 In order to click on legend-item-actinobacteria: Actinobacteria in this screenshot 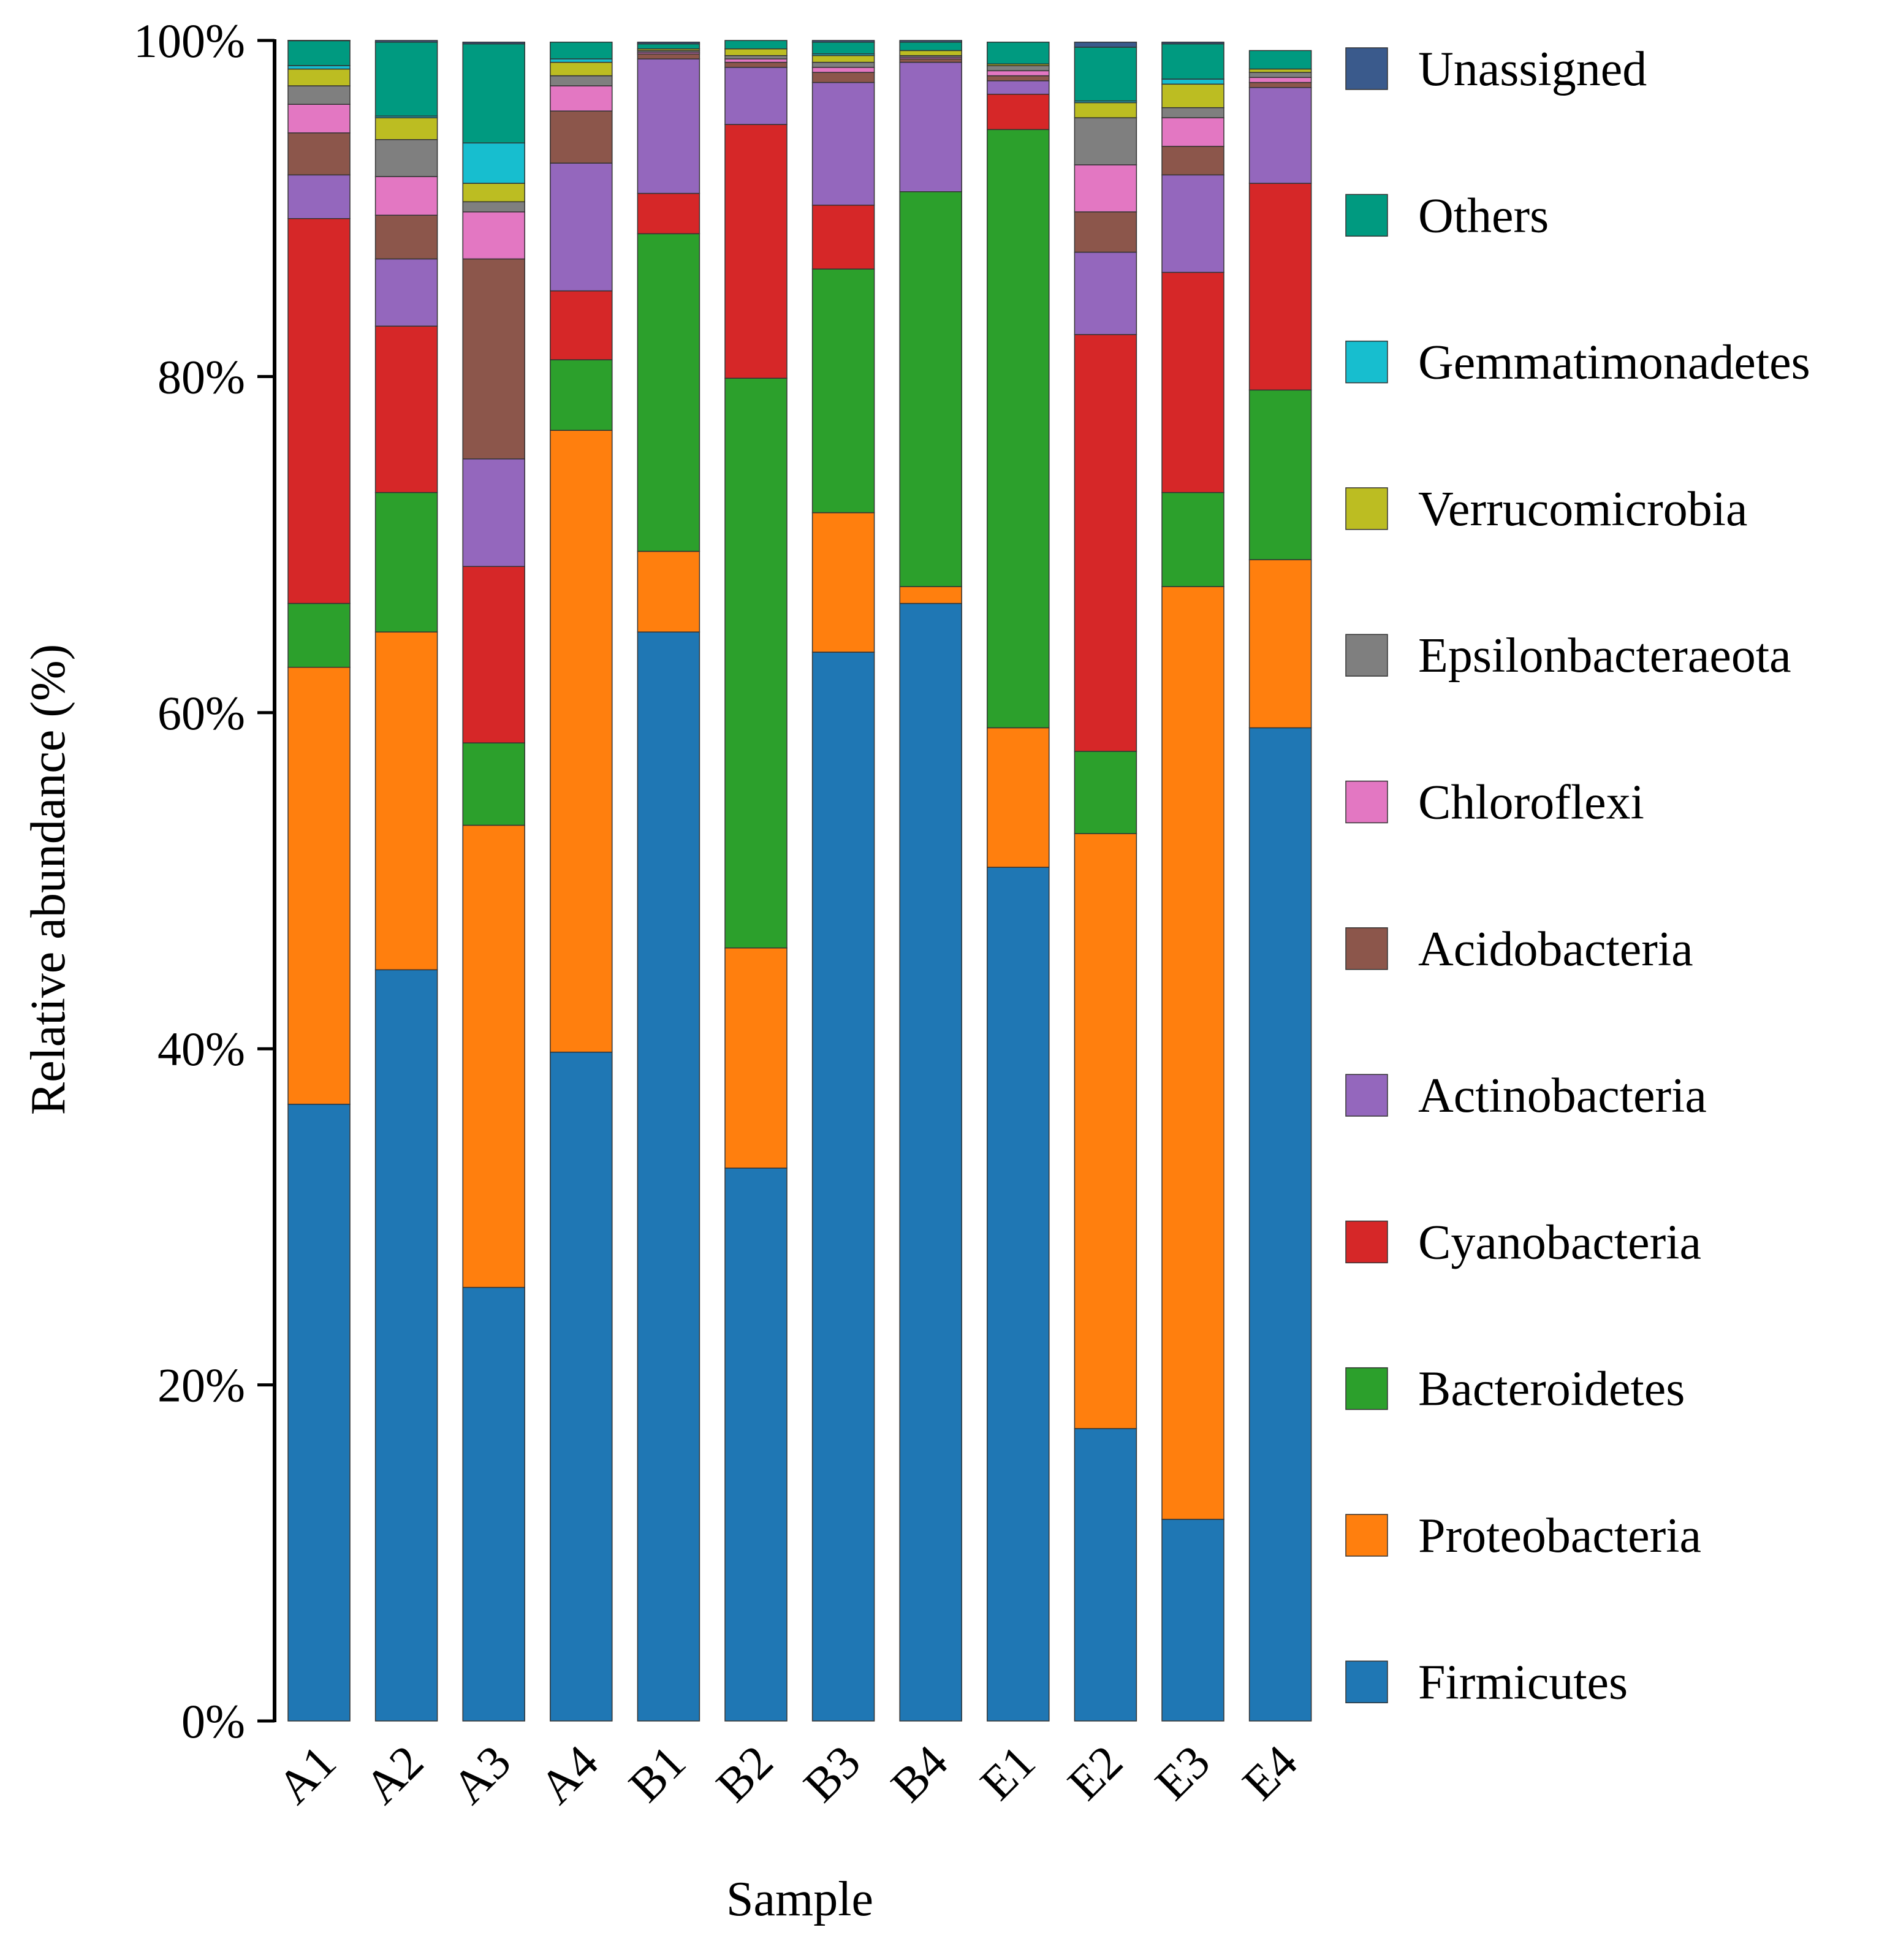, I will do `click(1526, 1096)`.